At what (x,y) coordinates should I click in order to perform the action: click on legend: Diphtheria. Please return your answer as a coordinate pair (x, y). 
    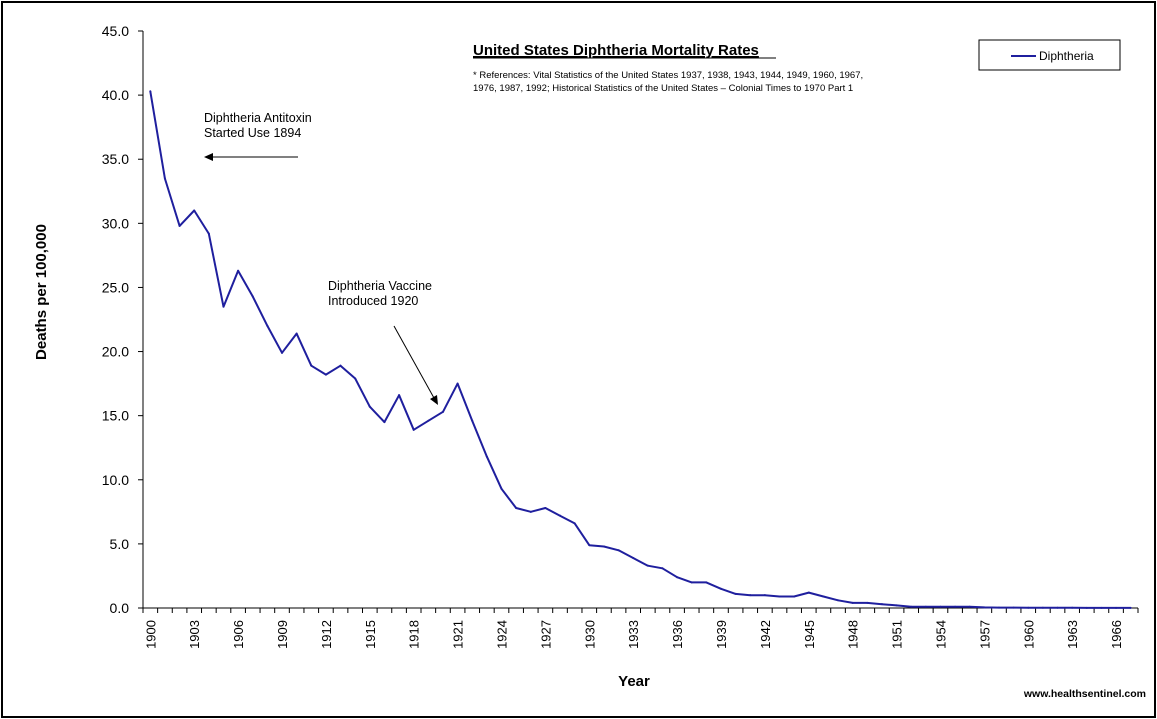
    Looking at the image, I should click on (1049, 55).